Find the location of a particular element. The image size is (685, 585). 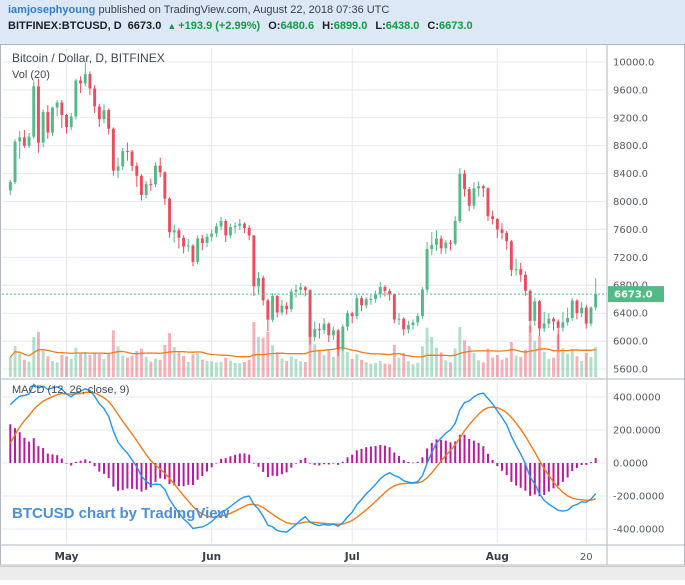

svg-text: 9600.0 is located at coordinates (630, 90).